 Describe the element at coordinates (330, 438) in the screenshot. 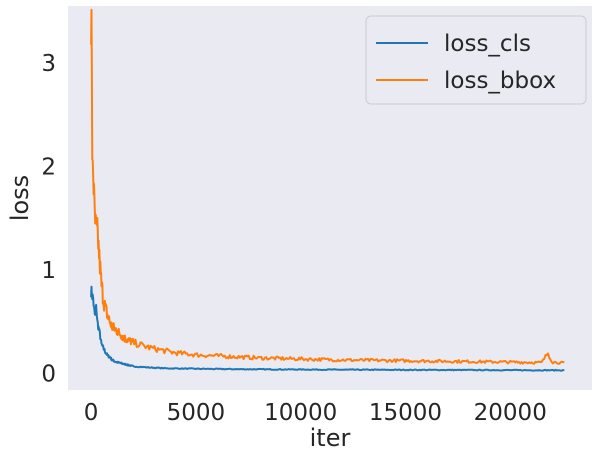

I see `x-axis-label: iter` at that location.